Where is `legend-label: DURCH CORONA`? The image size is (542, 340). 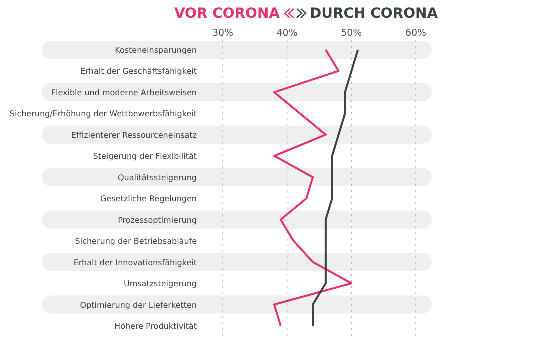 legend-label: DURCH CORONA is located at coordinates (374, 14).